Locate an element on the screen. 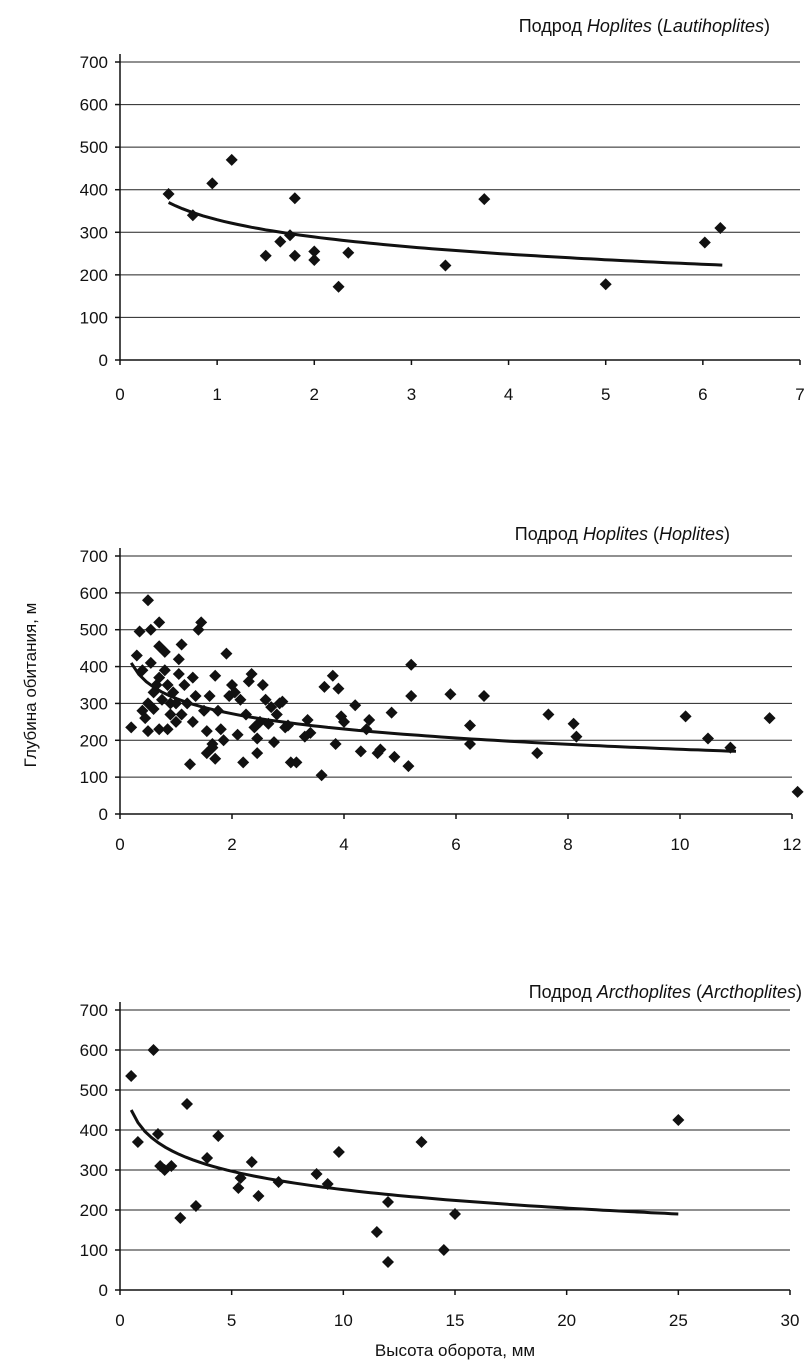 This screenshot has width=810, height=1360. chart1-x-tick-label-1: 1 is located at coordinates (216, 394).